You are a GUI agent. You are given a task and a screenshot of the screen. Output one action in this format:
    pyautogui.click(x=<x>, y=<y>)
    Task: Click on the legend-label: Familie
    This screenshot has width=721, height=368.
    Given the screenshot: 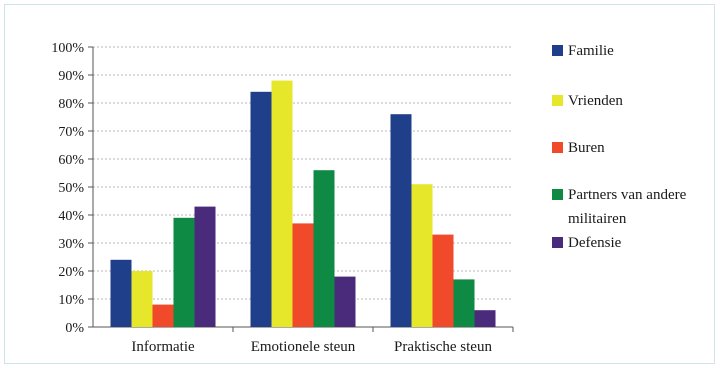 What is the action you would take?
    pyautogui.click(x=591, y=51)
    